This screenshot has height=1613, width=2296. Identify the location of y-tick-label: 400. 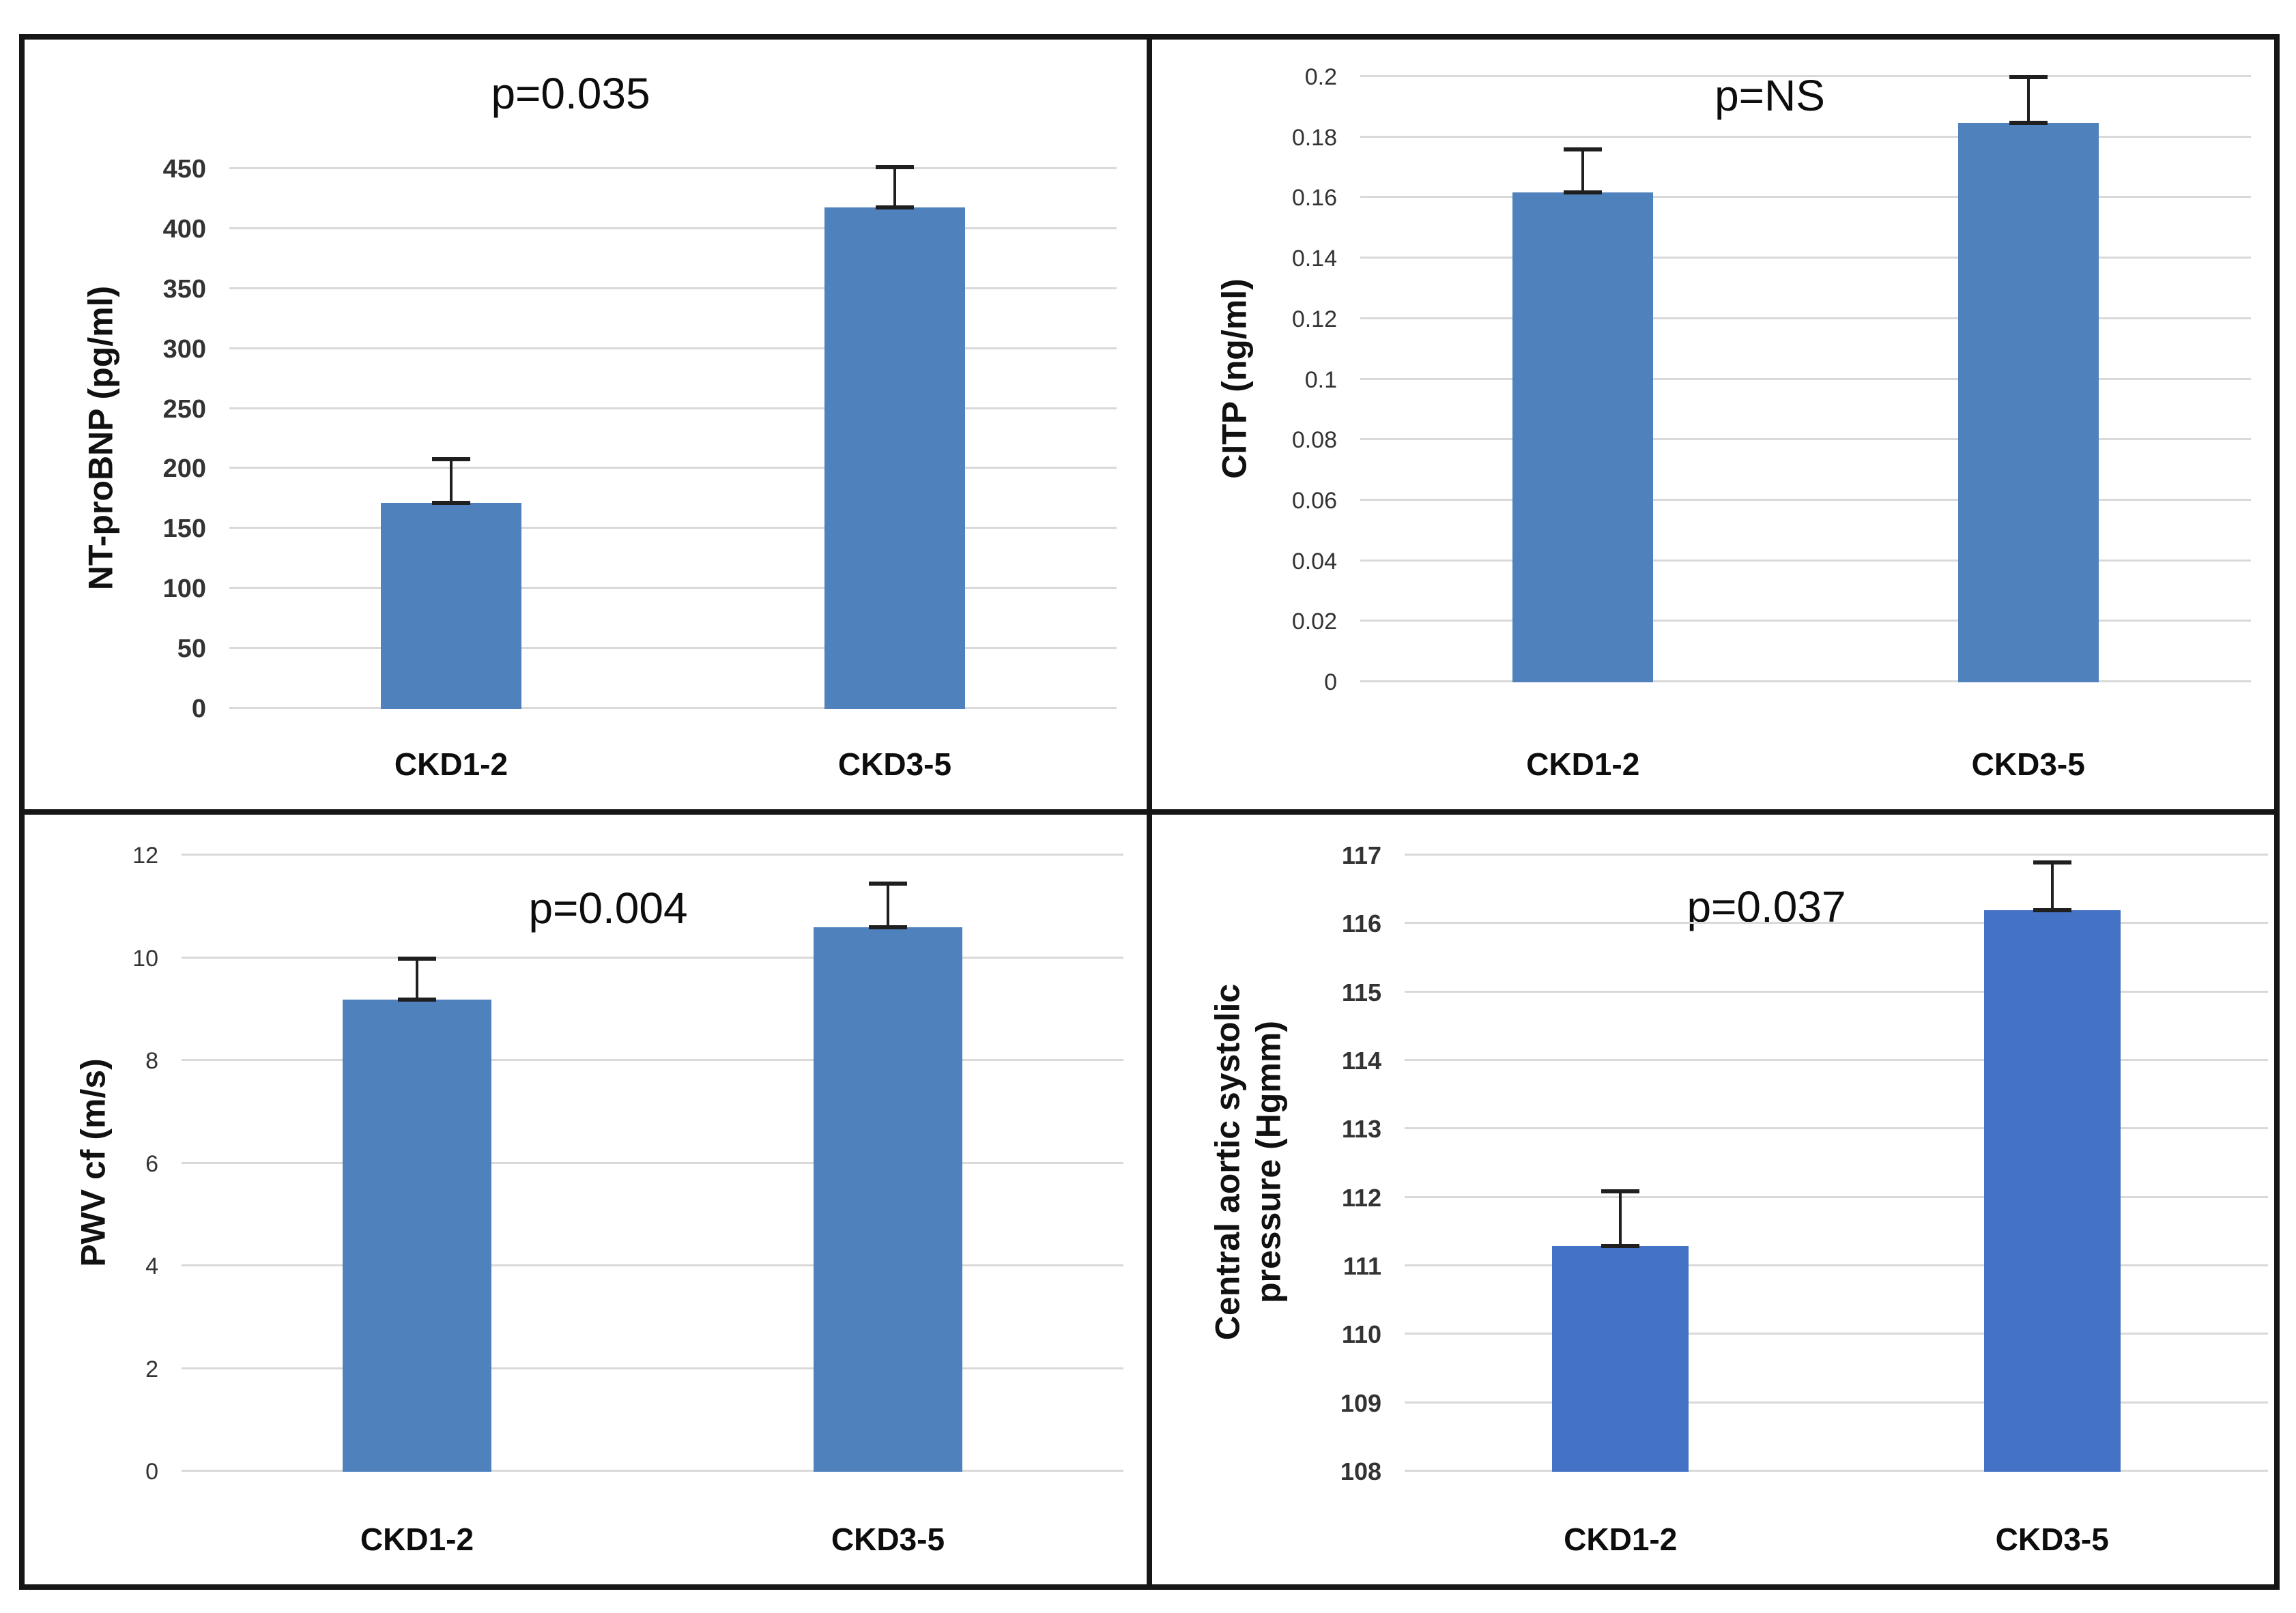
(184, 229).